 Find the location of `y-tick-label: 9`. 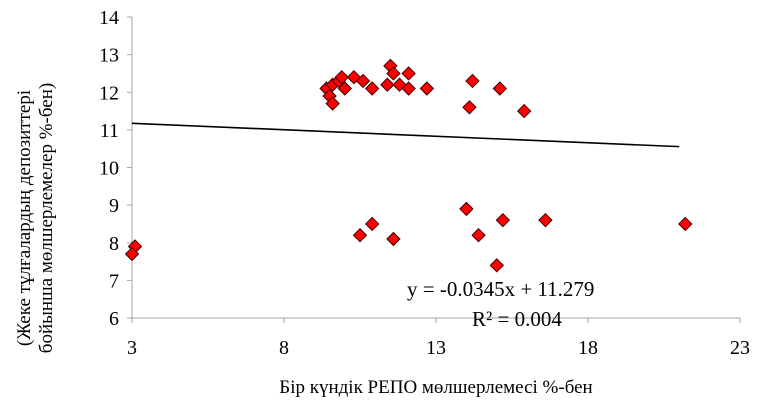

y-tick-label: 9 is located at coordinates (114, 206).